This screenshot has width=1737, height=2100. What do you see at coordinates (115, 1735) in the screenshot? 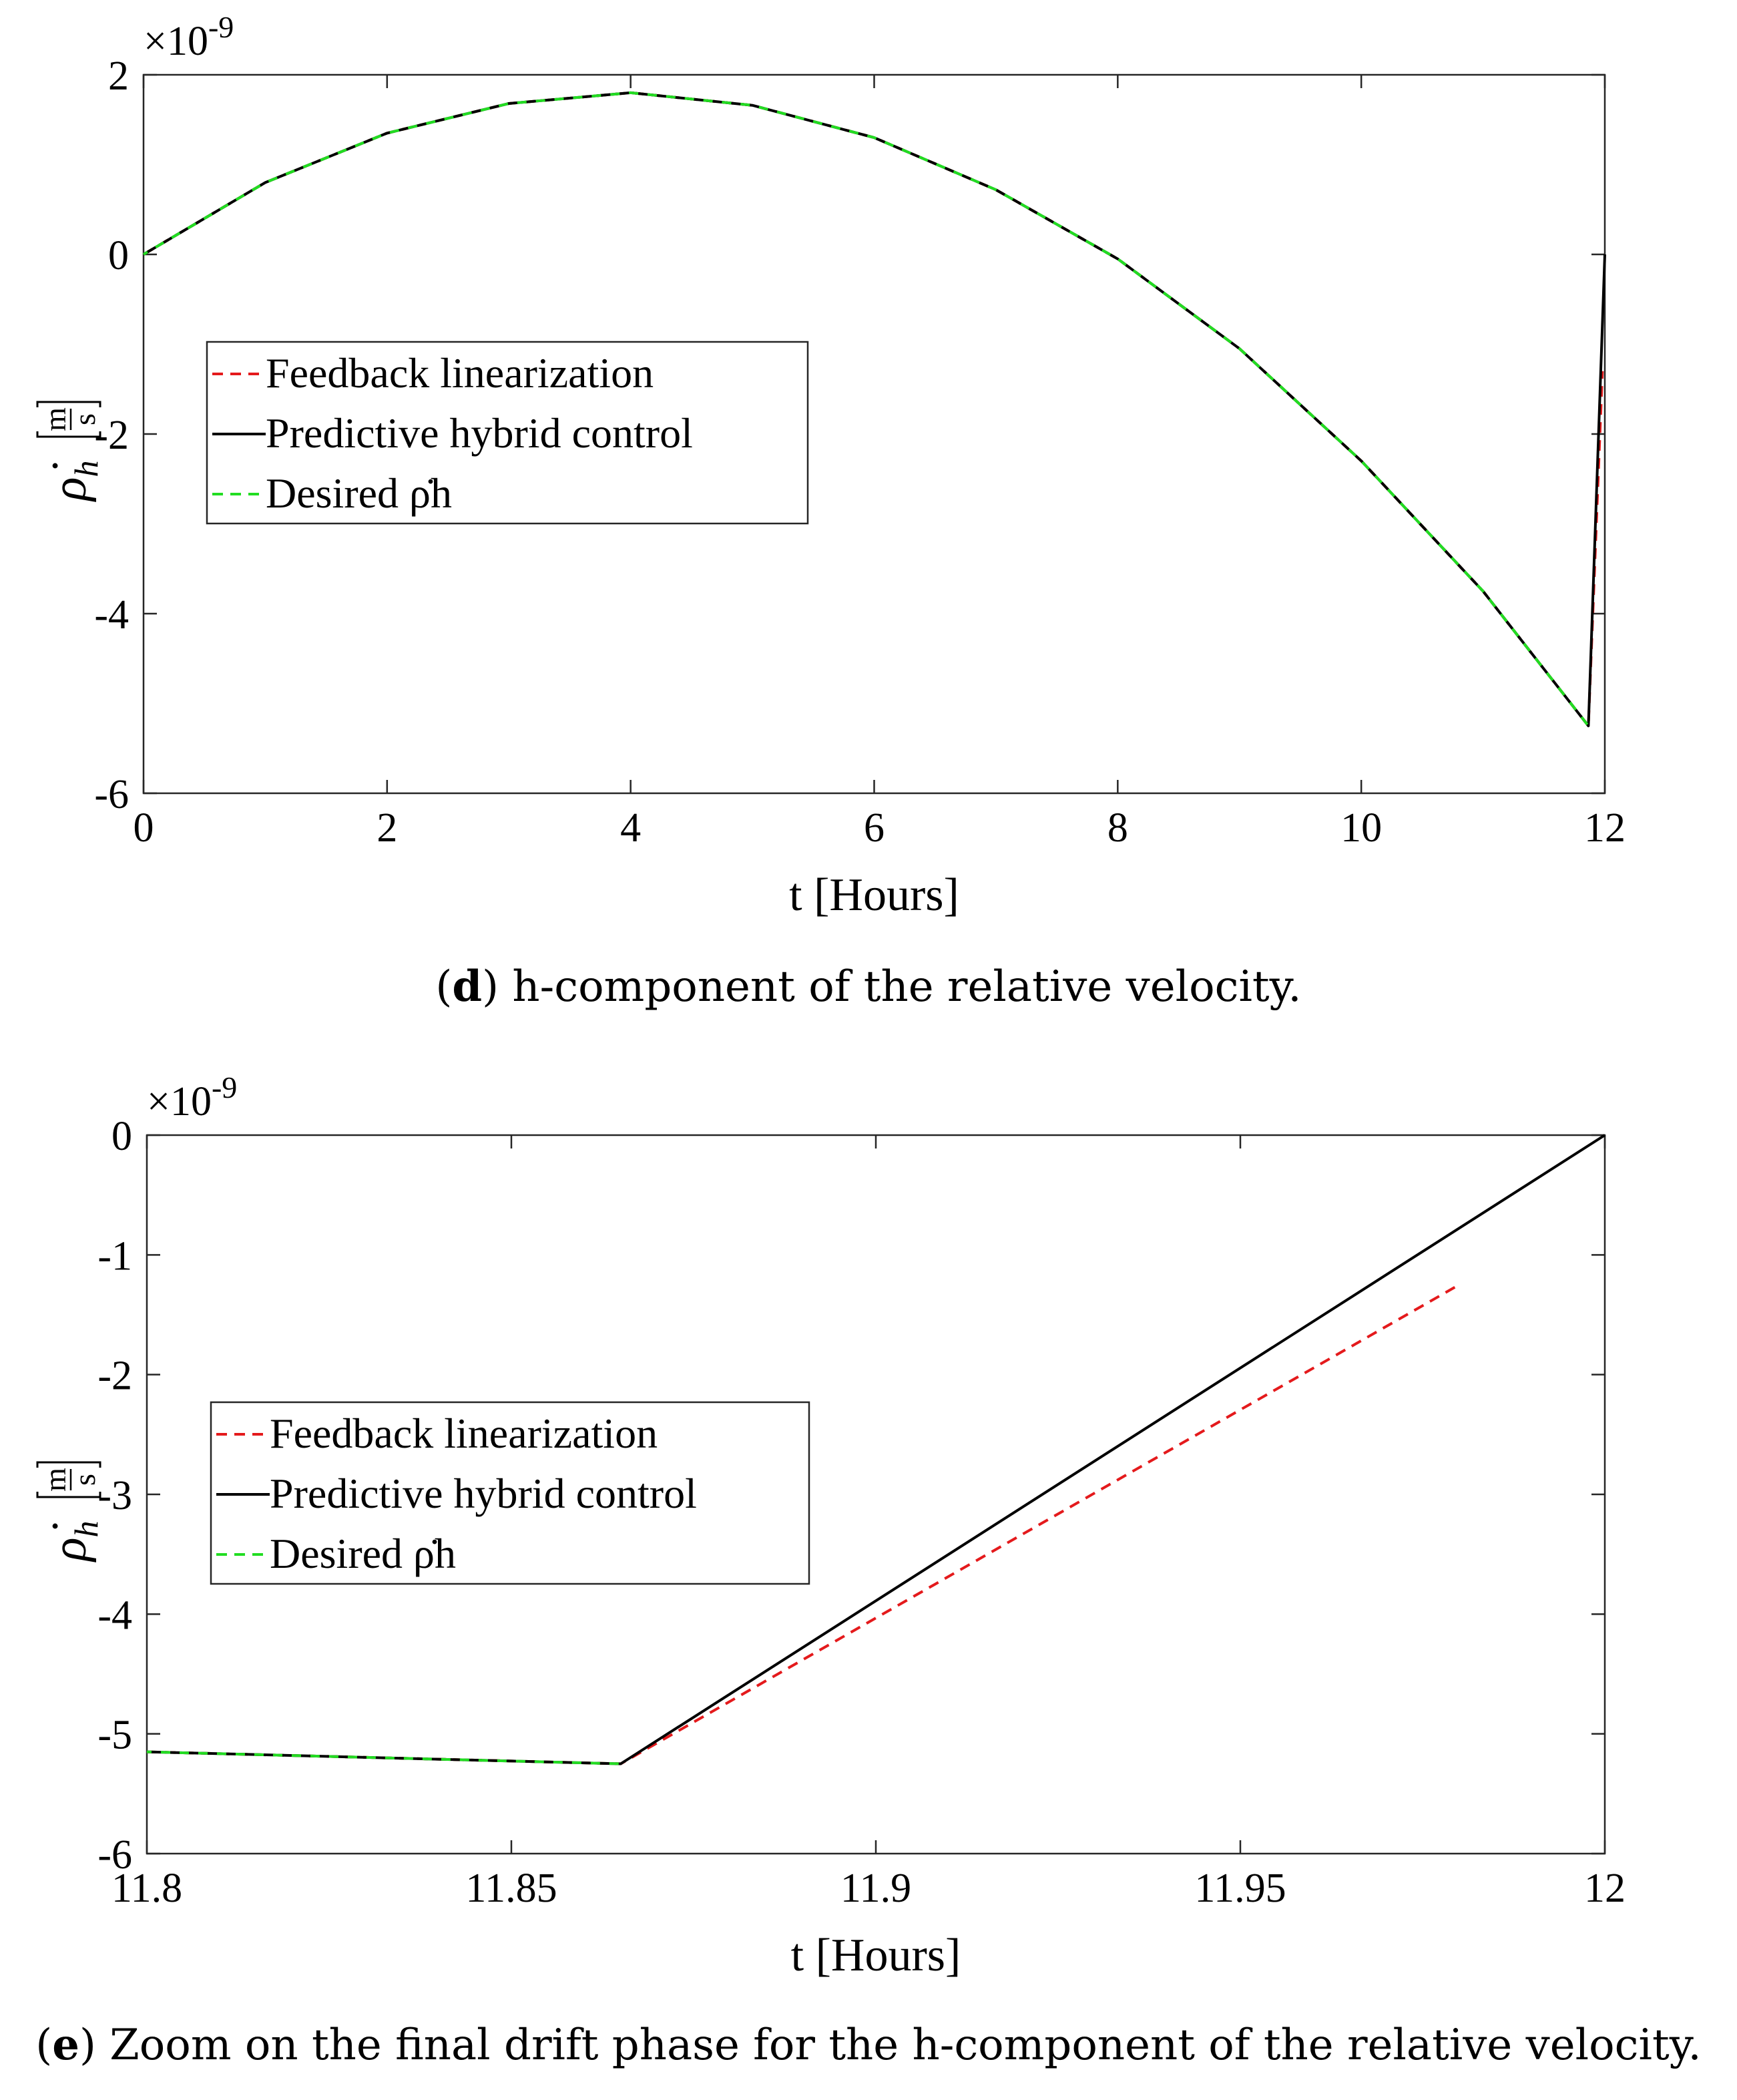
I see `y-tick-label: -5` at bounding box center [115, 1735].